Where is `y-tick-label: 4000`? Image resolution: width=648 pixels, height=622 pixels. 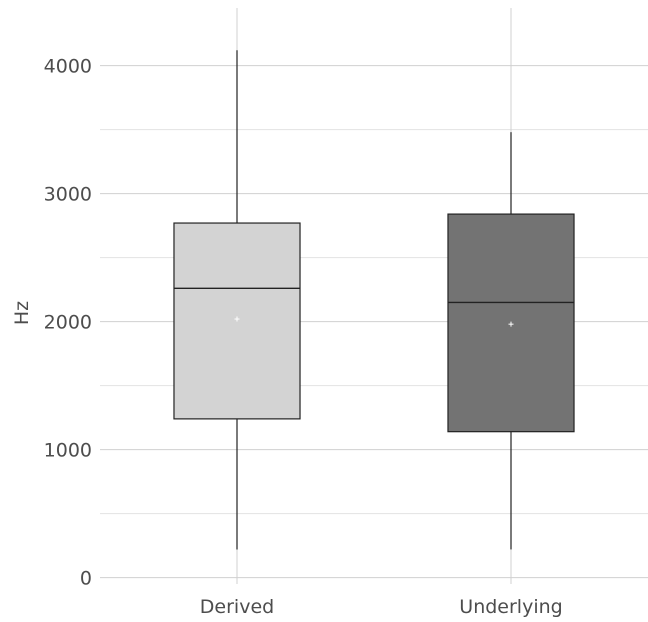
y-tick-label: 4000 is located at coordinates (68, 67).